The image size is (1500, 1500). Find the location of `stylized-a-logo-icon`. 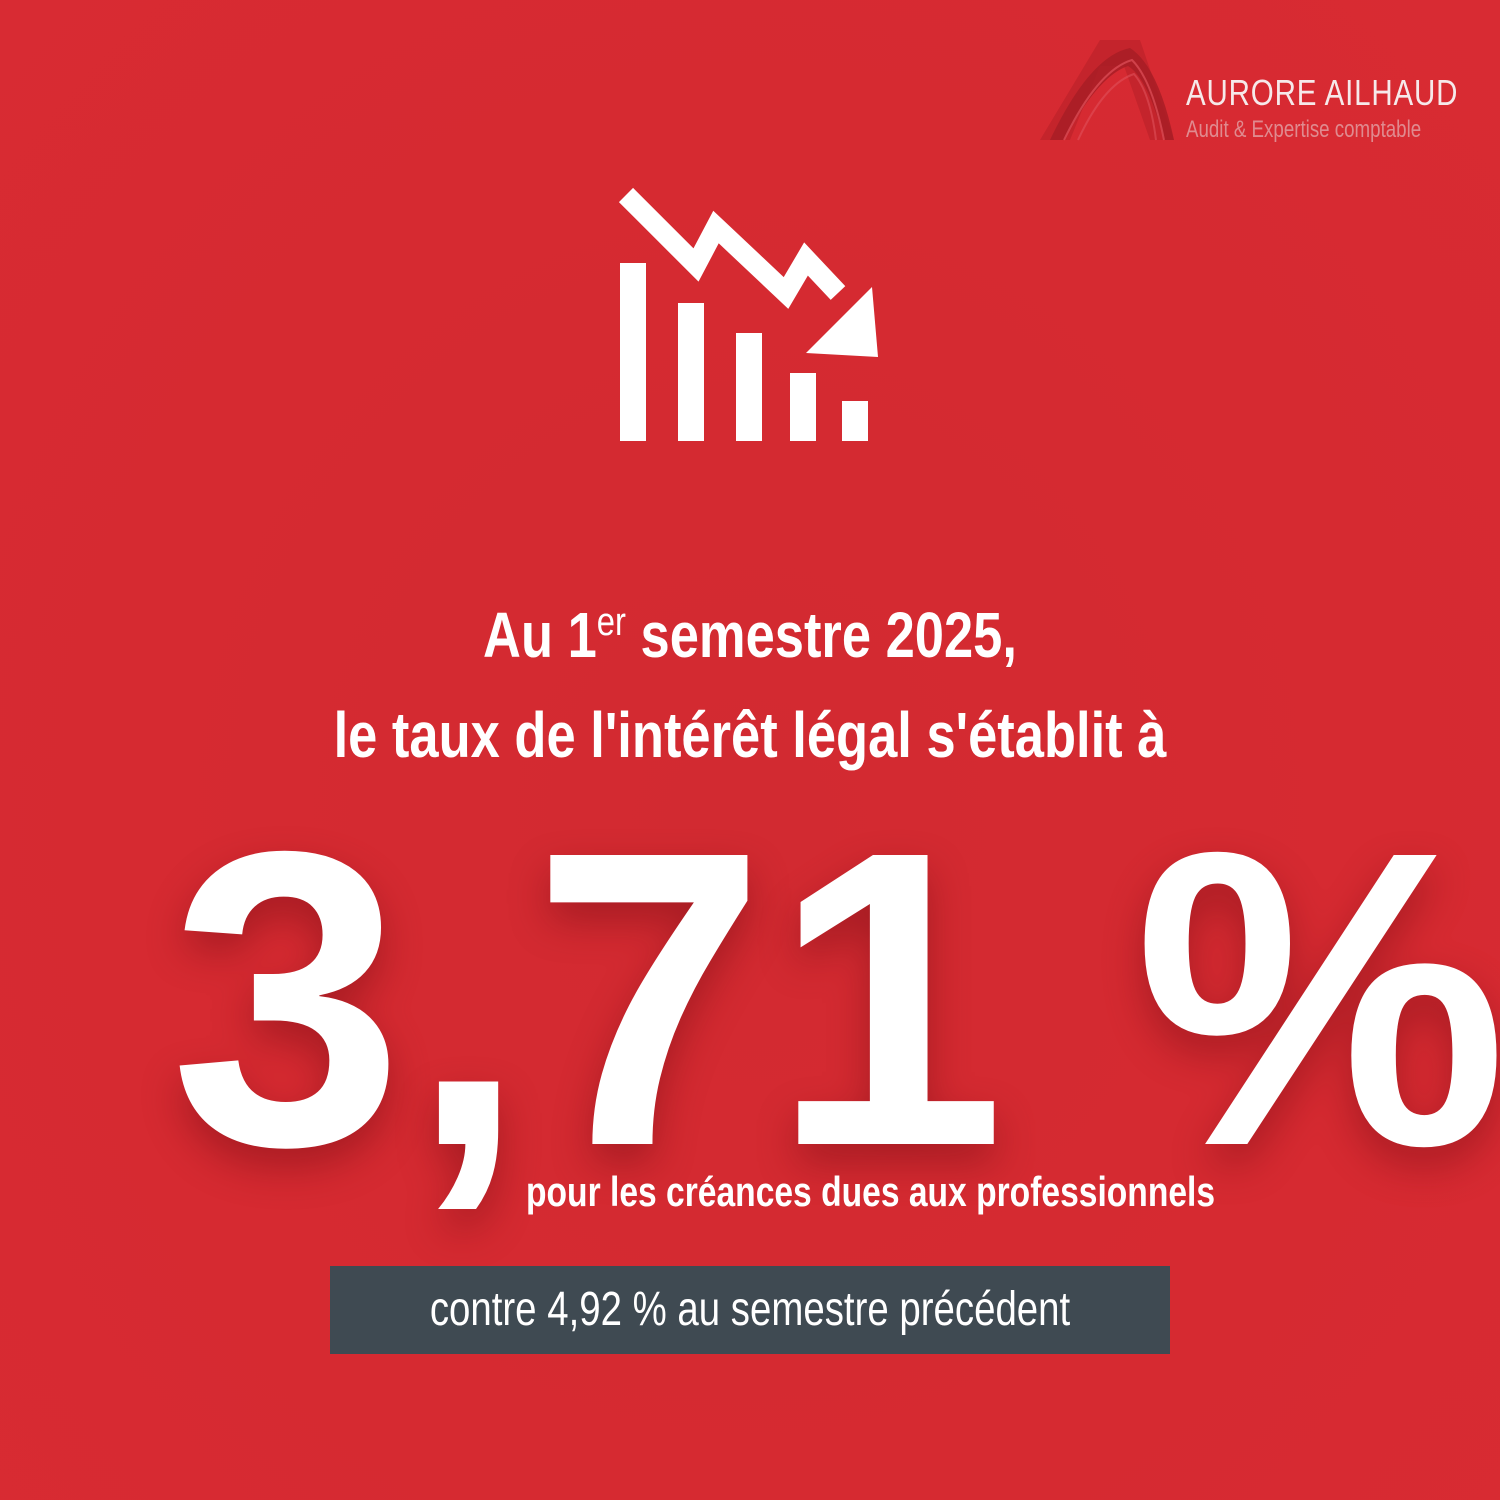

stylized-a-logo-icon is located at coordinates (1107, 90).